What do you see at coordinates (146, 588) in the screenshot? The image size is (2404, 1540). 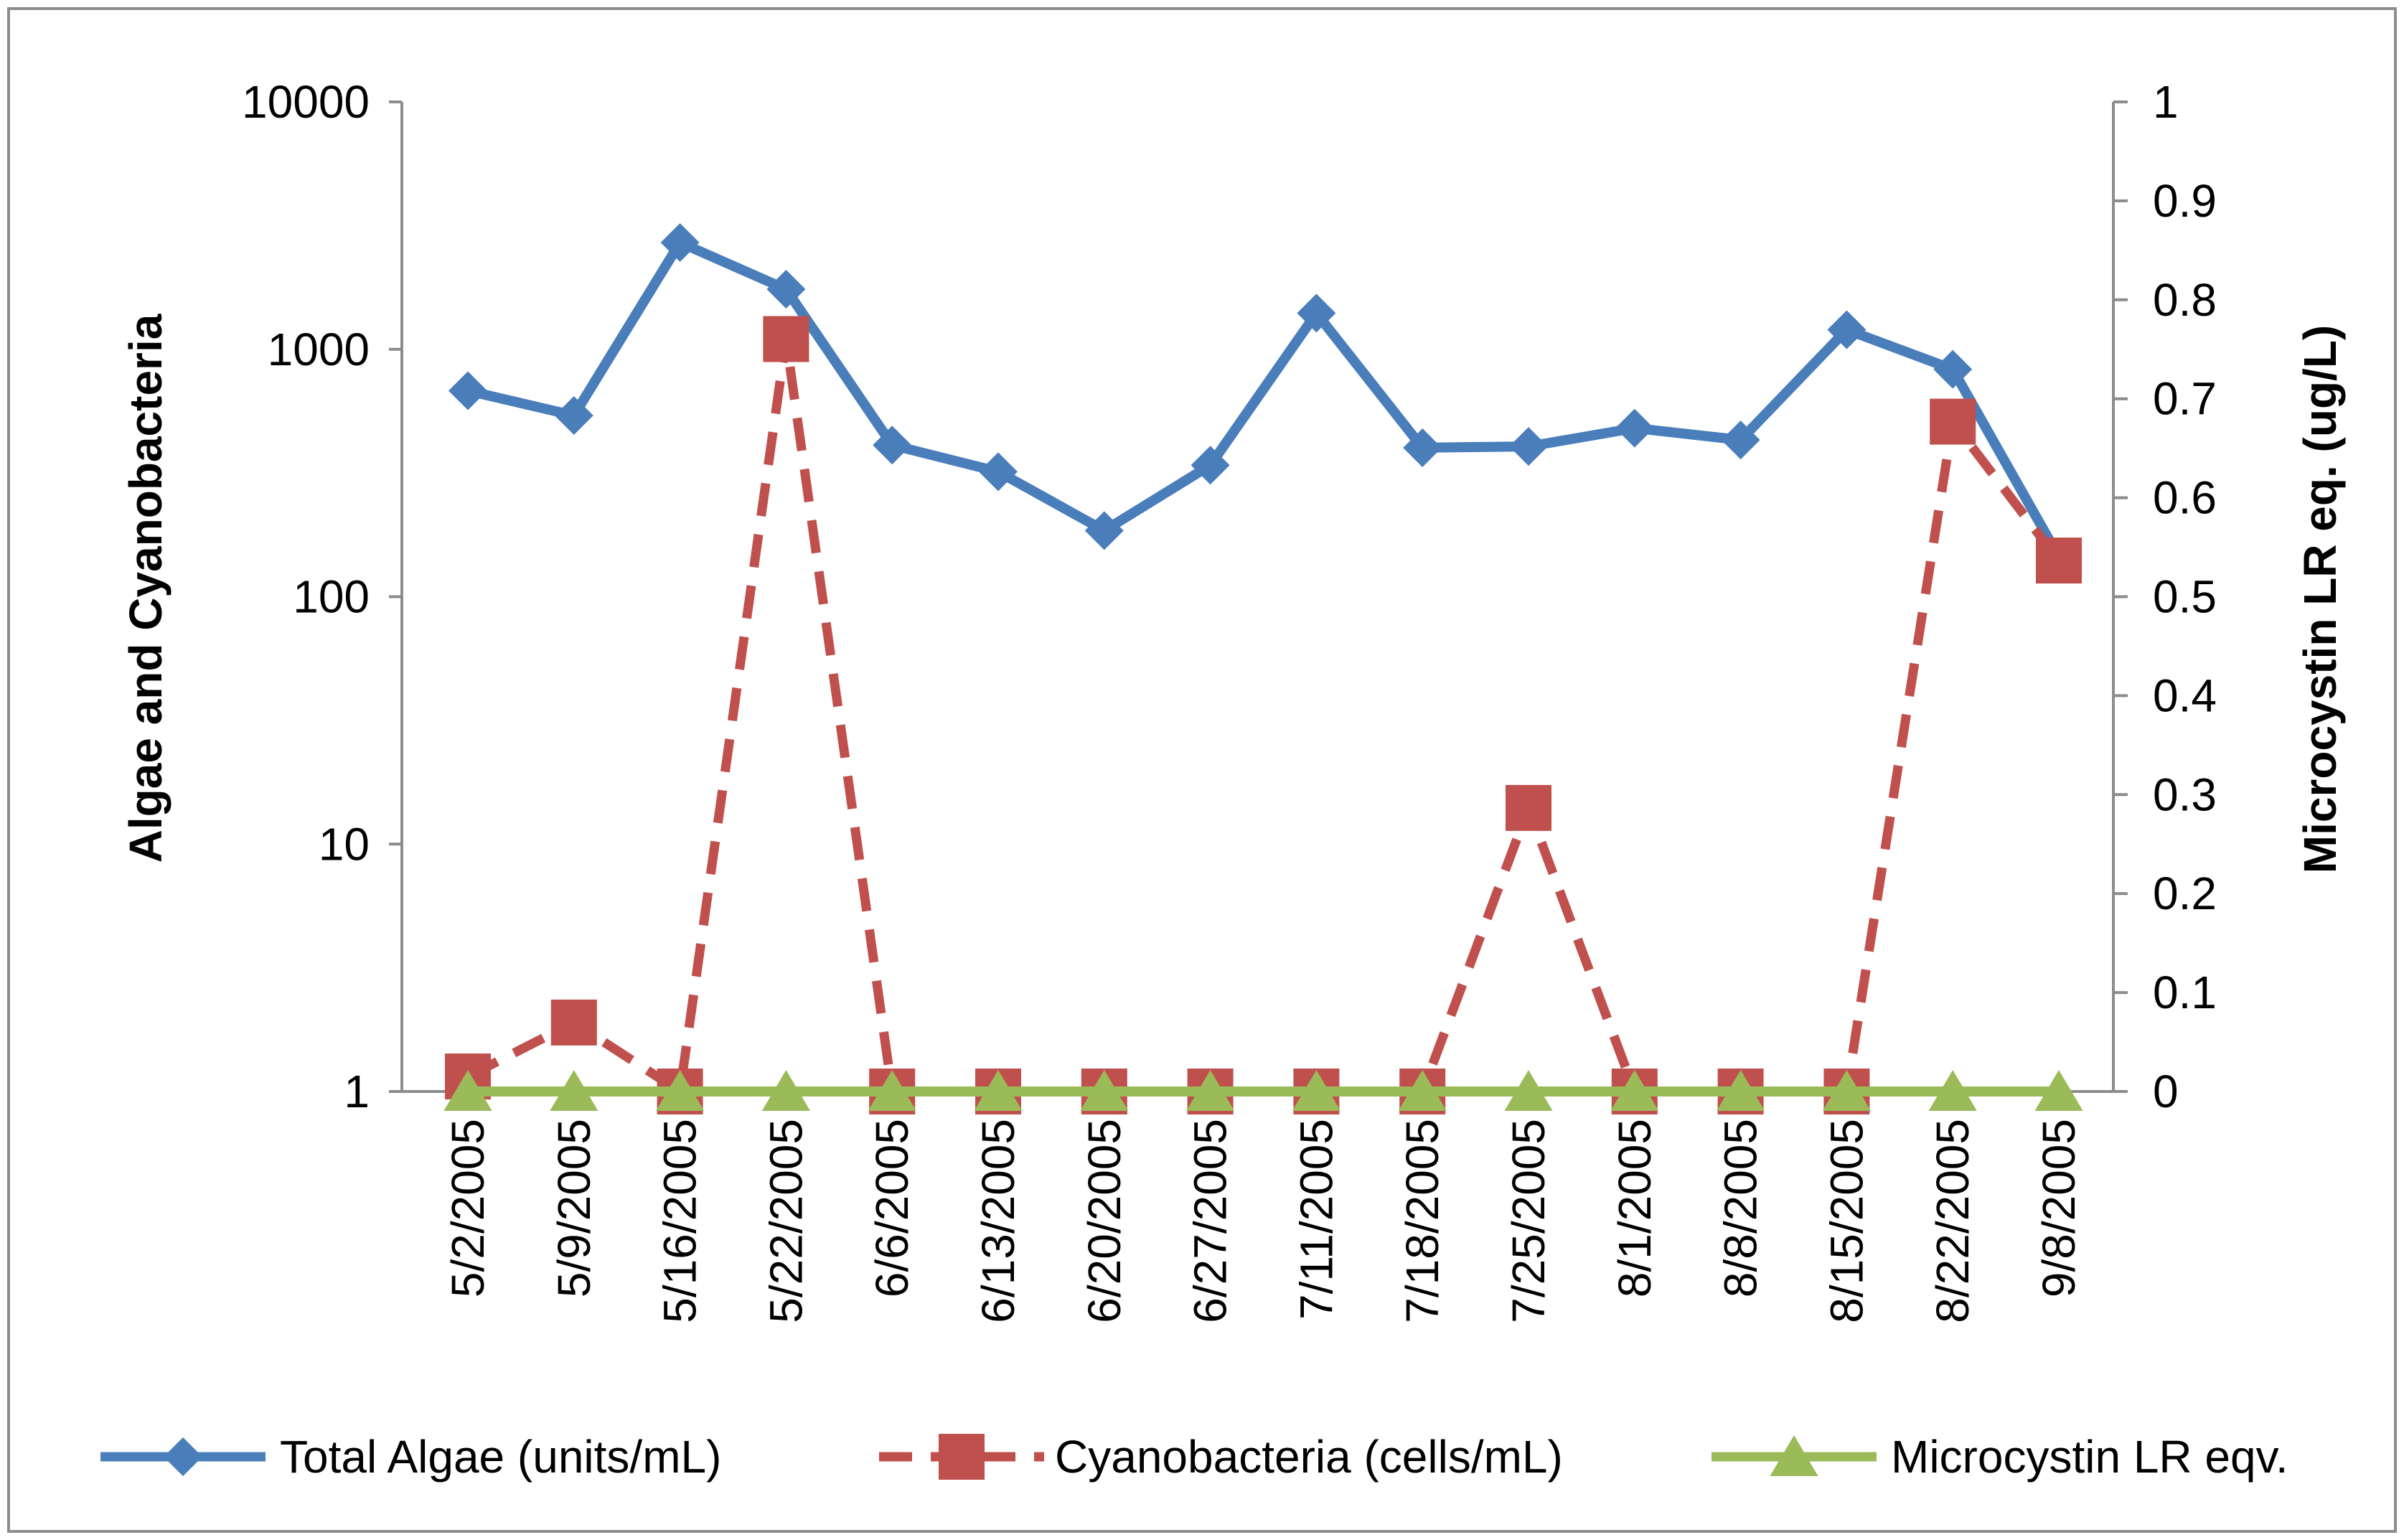 I see `y-axis-title-left: Algae and Cyanobacteria` at bounding box center [146, 588].